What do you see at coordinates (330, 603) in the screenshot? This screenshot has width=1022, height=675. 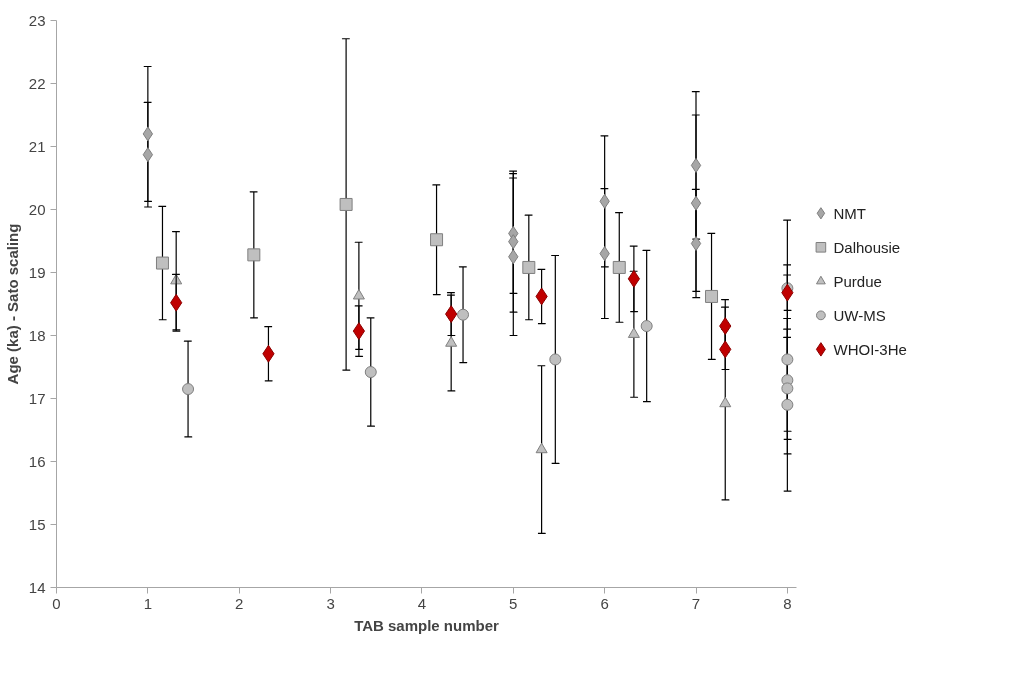 I see `x-tick-label: 3` at bounding box center [330, 603].